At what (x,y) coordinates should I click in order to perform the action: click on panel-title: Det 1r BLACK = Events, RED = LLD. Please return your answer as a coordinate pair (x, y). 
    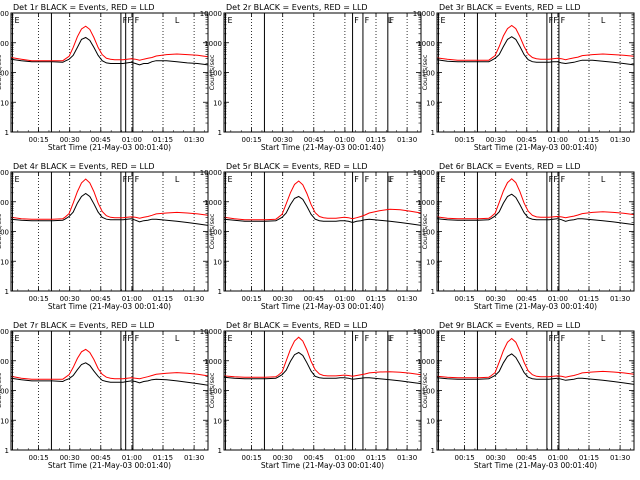
    Looking at the image, I should click on (84, 7).